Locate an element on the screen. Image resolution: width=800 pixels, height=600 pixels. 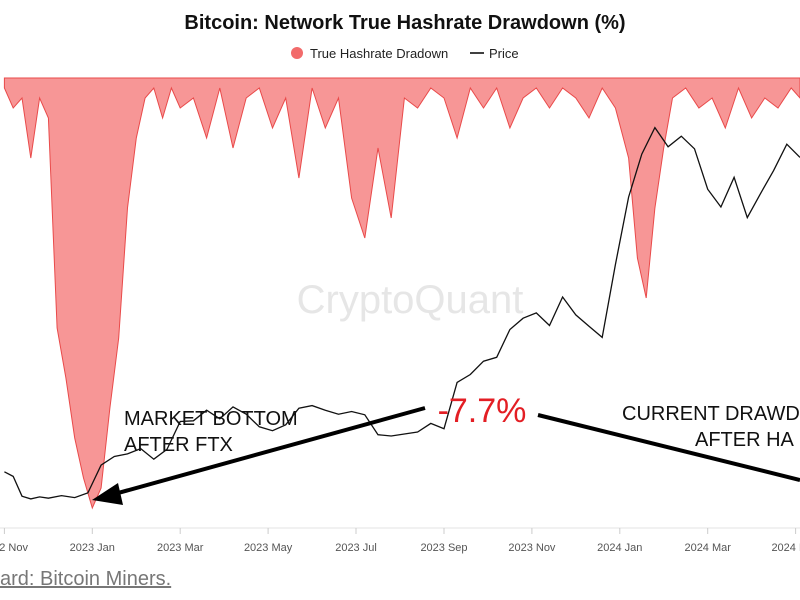
drawdown-callout: -7.7% is located at coordinates (482, 411).